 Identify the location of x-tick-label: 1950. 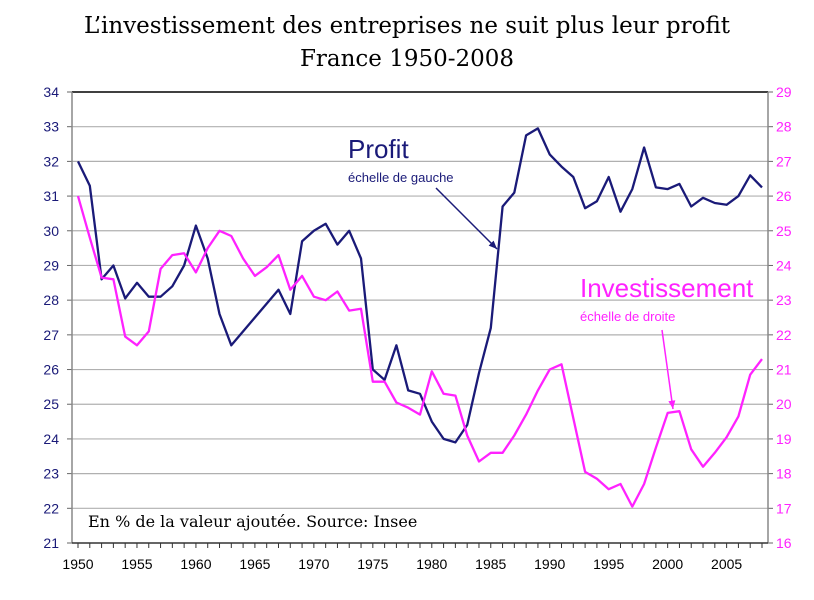
(77, 564).